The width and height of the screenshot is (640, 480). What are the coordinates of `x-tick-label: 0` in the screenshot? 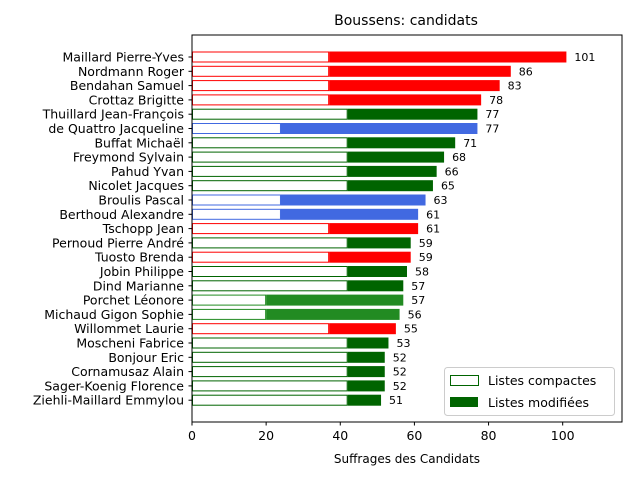 It's located at (192, 435).